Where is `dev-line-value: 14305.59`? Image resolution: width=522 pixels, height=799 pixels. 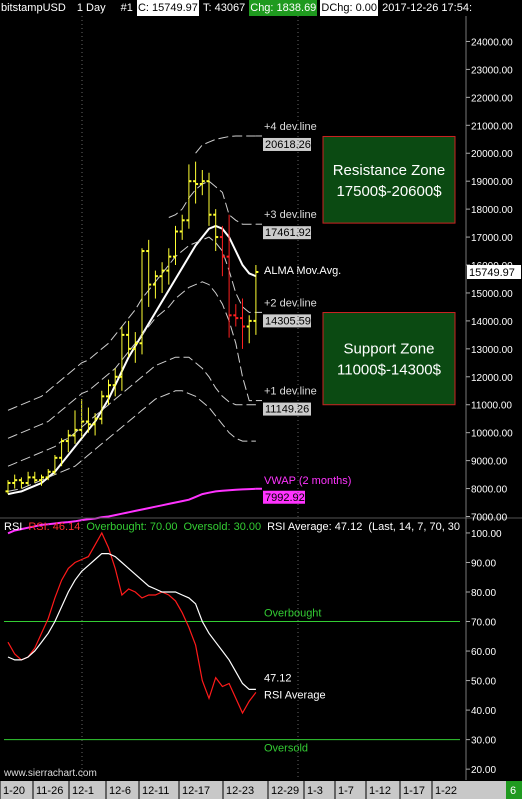
dev-line-value: 14305.59 is located at coordinates (288, 321).